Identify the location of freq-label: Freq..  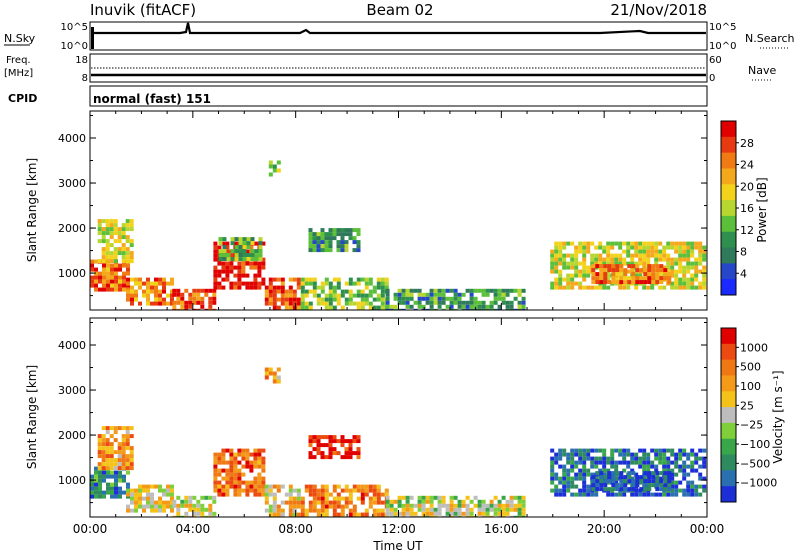
(18, 60).